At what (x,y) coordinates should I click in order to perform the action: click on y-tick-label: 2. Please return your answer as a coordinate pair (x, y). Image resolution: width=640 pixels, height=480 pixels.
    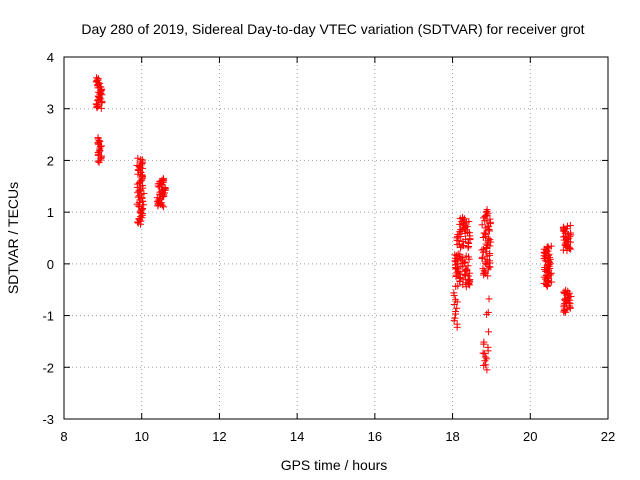
    Looking at the image, I should click on (50, 160).